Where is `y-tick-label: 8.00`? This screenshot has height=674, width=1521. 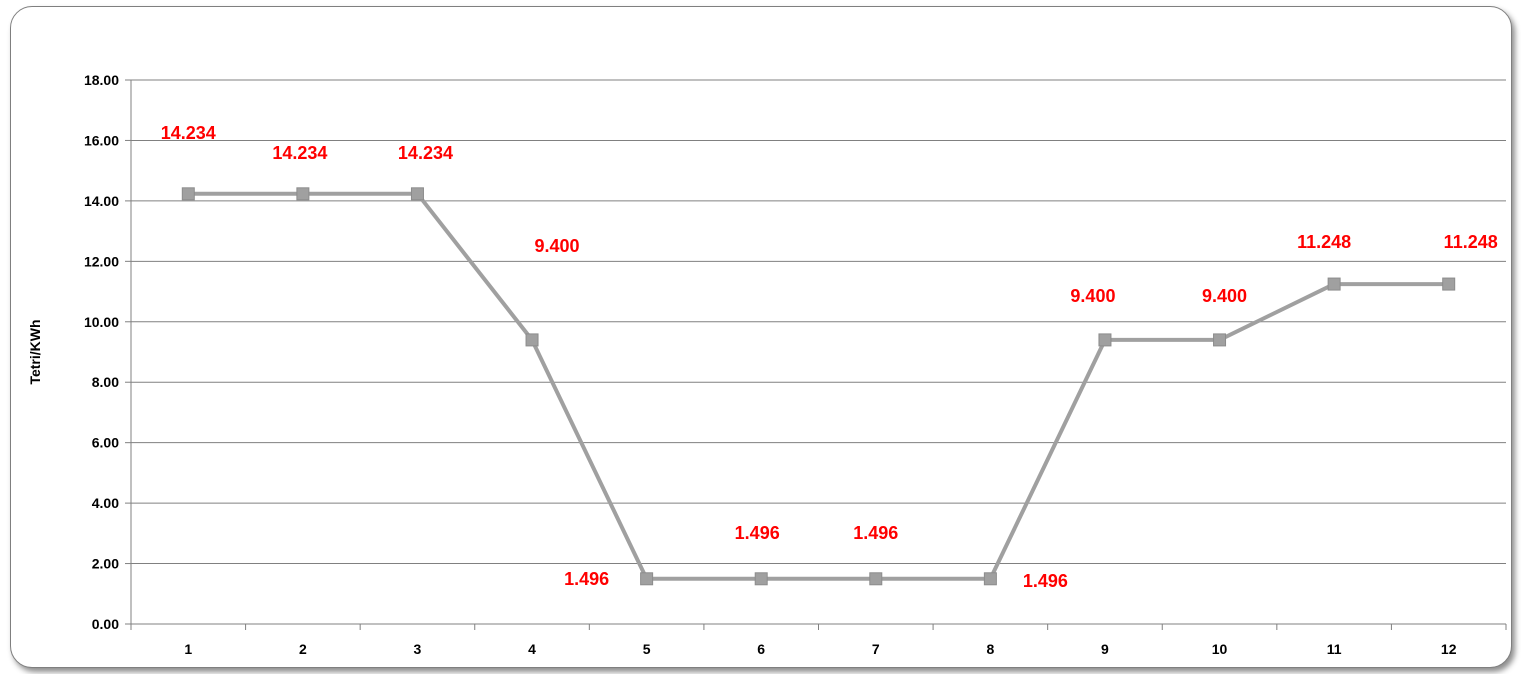
y-tick-label: 8.00 is located at coordinates (105, 382).